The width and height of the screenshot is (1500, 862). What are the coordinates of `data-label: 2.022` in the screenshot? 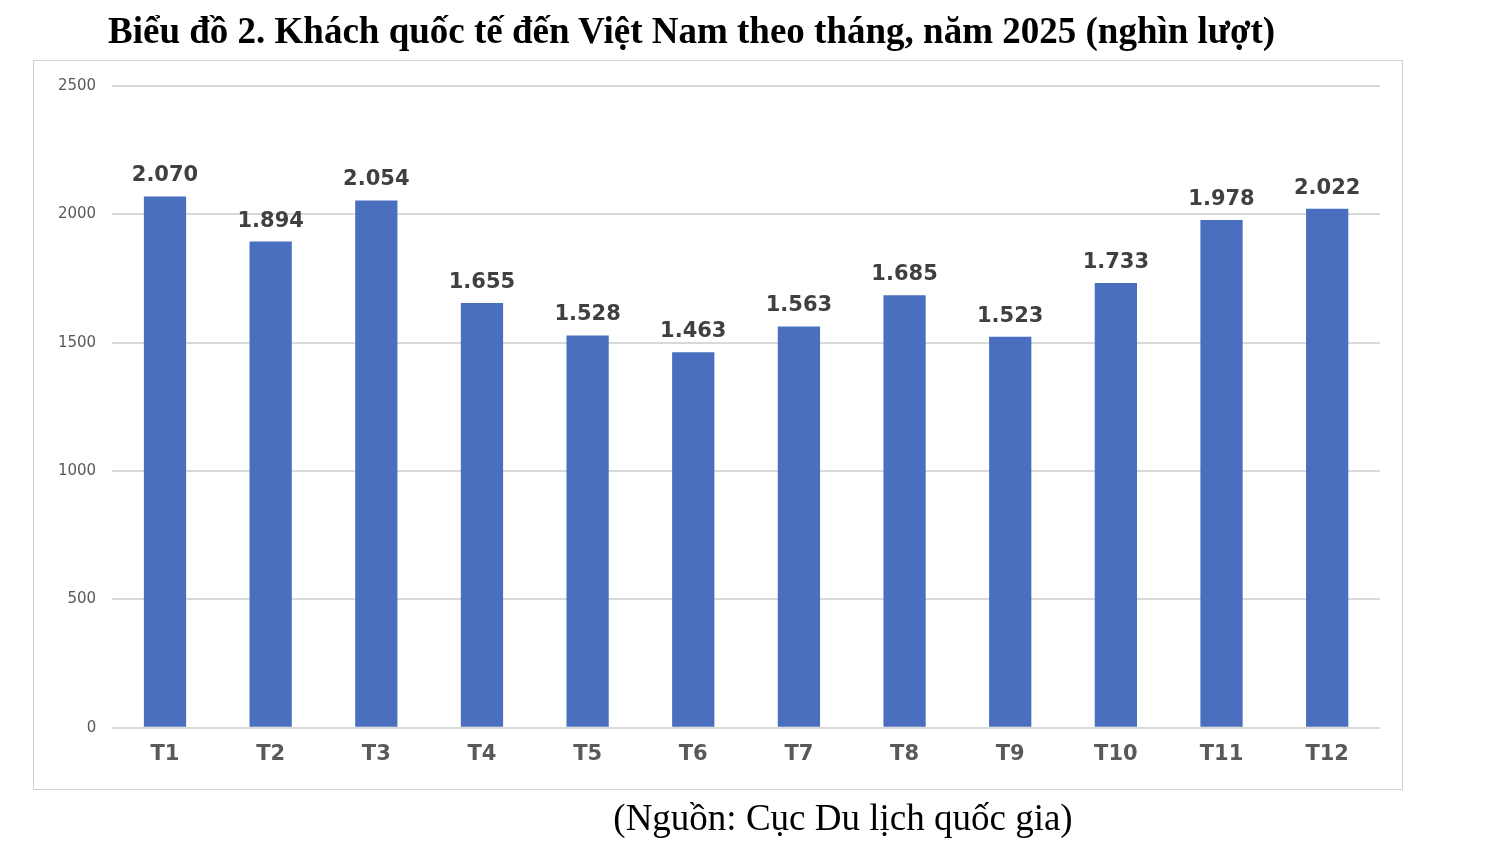 It's located at (1327, 186).